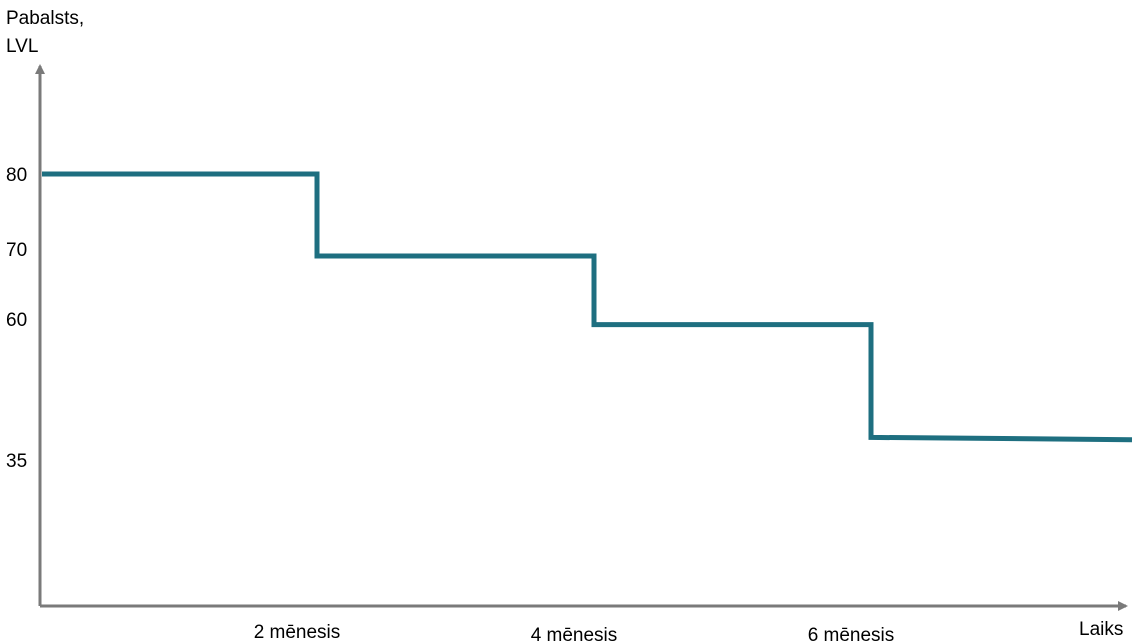  I want to click on x-tick-label: 4 mēnesis, so click(574, 634).